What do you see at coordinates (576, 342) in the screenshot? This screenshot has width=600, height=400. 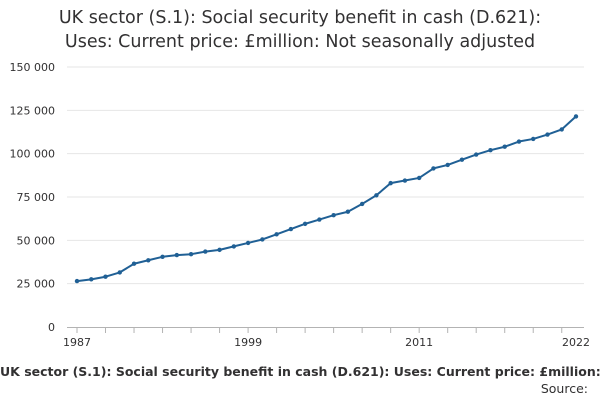 I see `x-tick-label: 2022` at bounding box center [576, 342].